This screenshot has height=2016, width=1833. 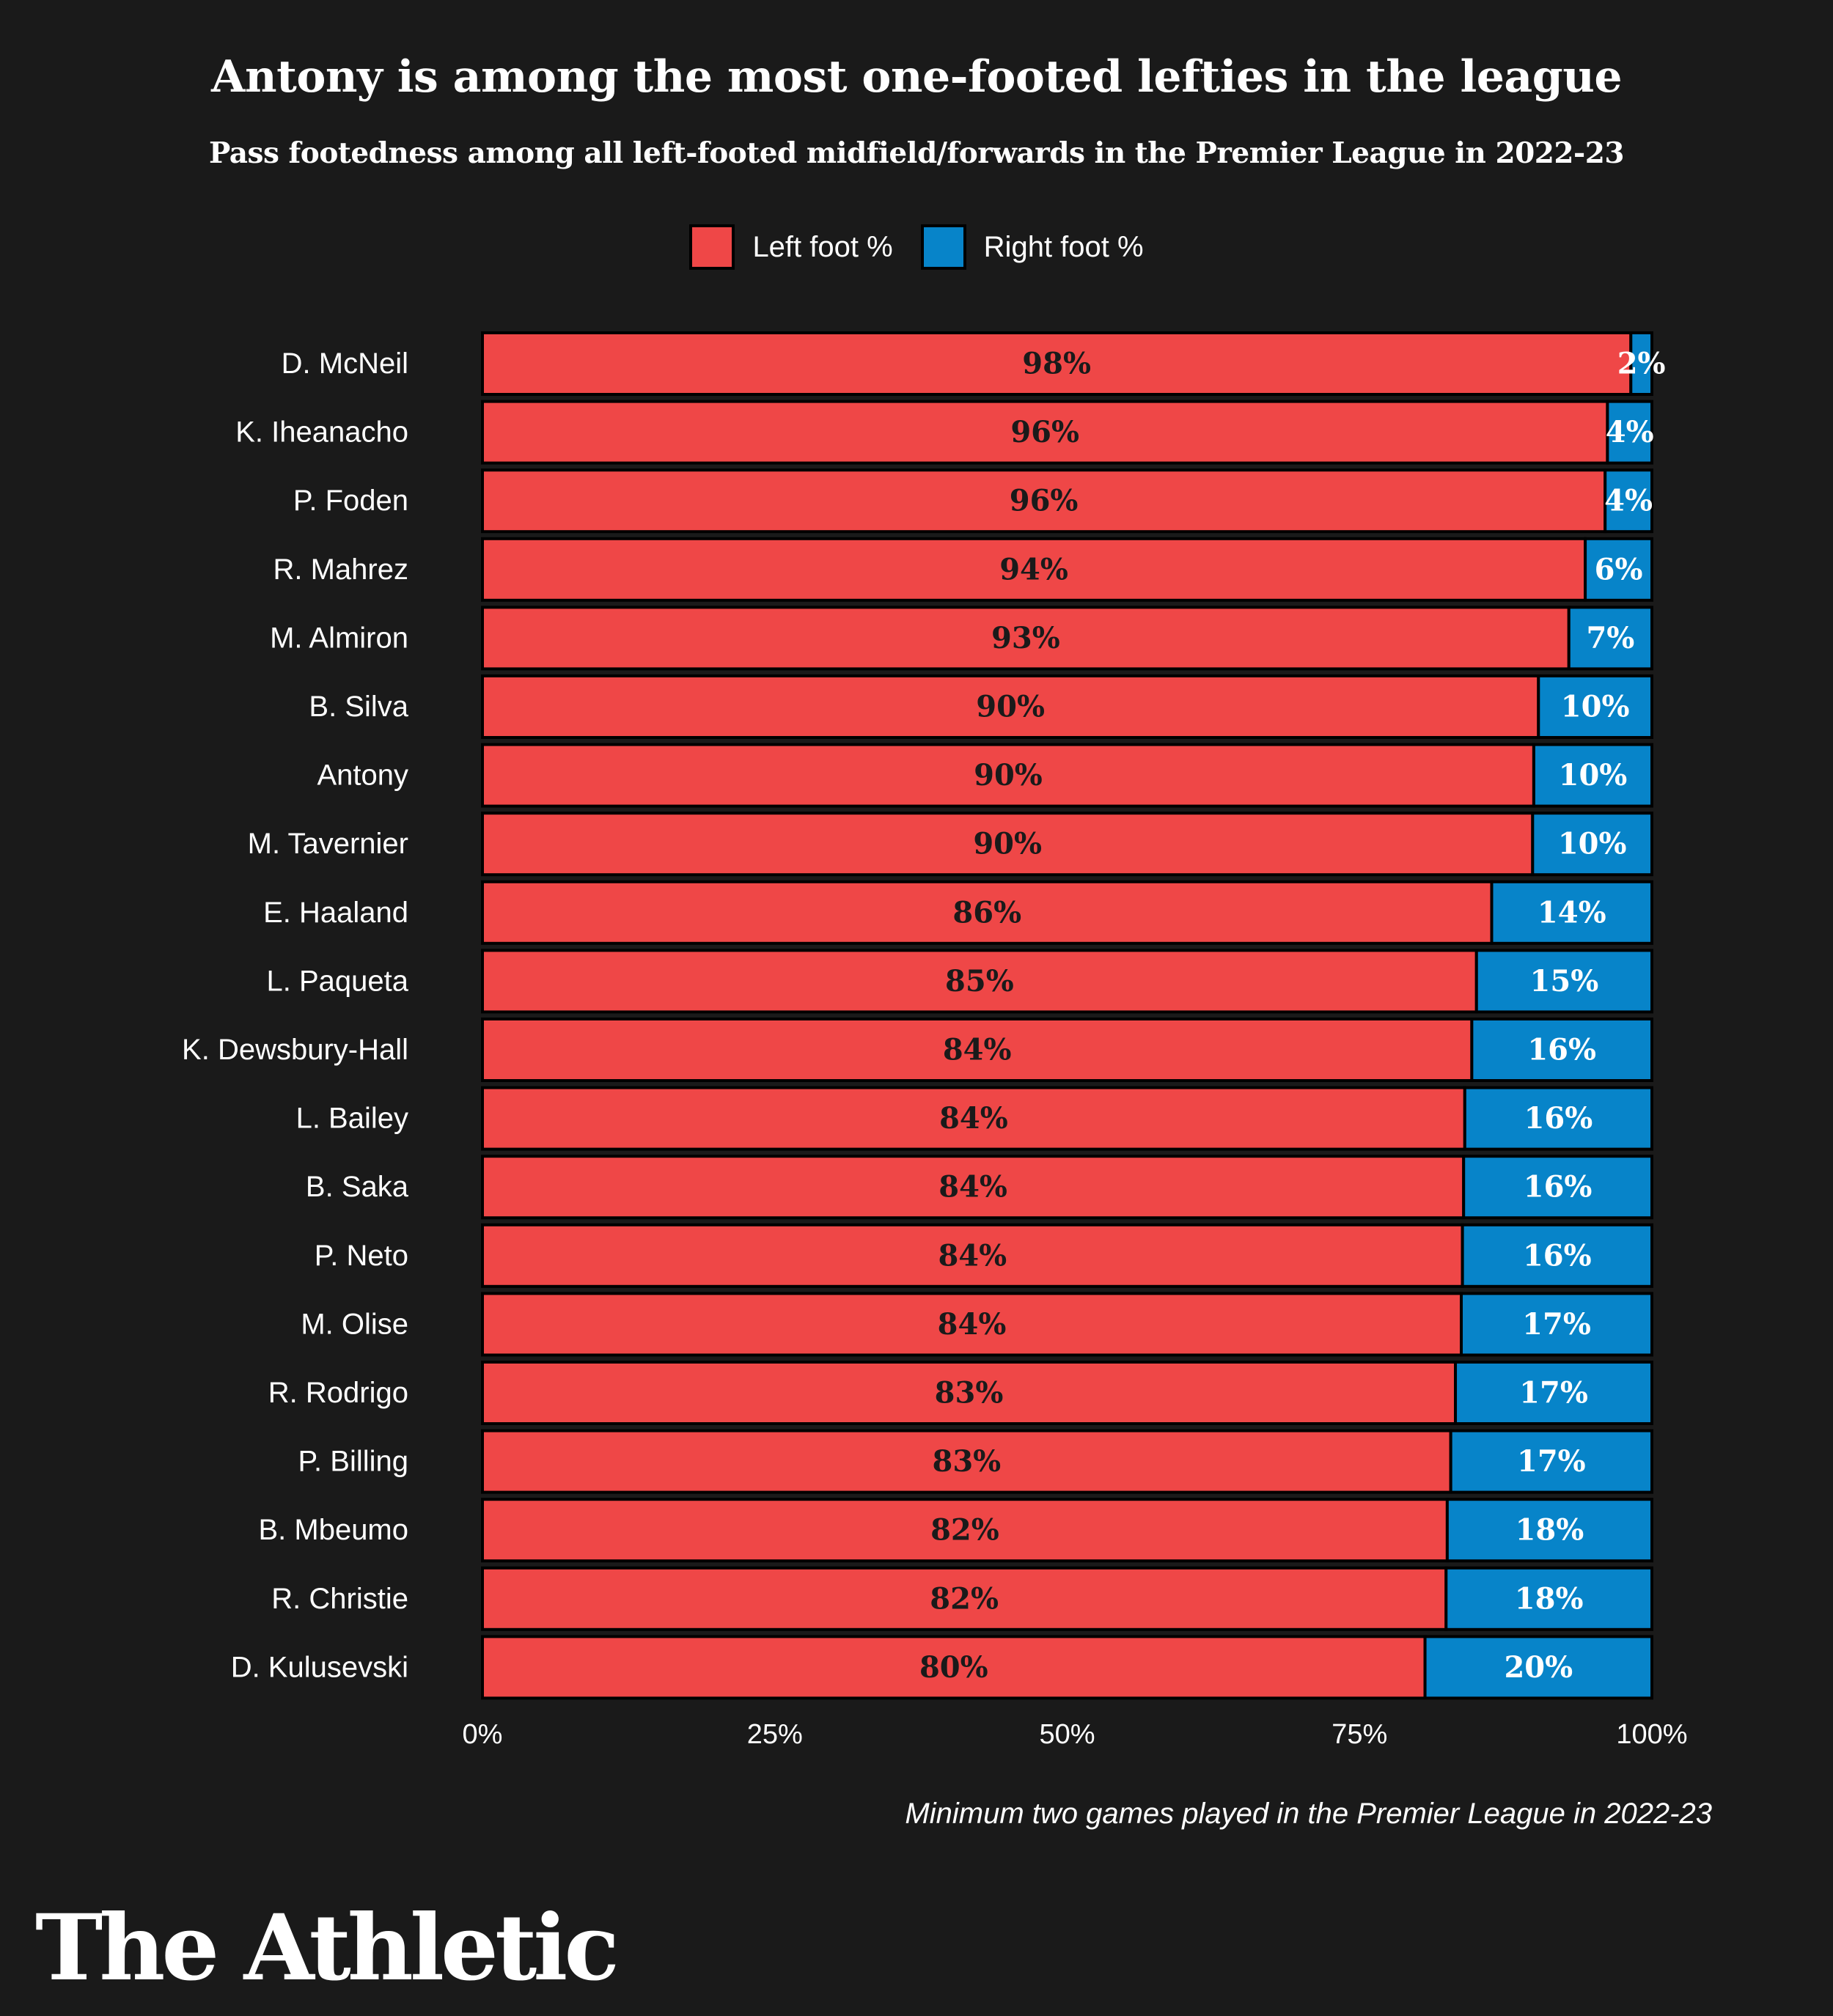 What do you see at coordinates (483, 1734) in the screenshot?
I see `x-tick-label-0: 0%` at bounding box center [483, 1734].